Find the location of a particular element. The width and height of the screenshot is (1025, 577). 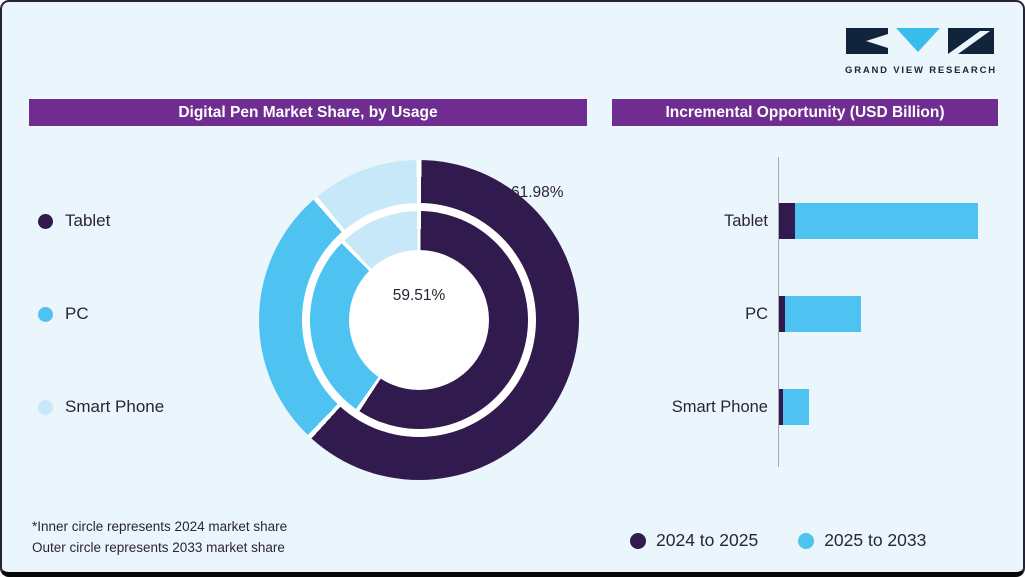

bar-category-label: Tablet is located at coordinates (745, 220).